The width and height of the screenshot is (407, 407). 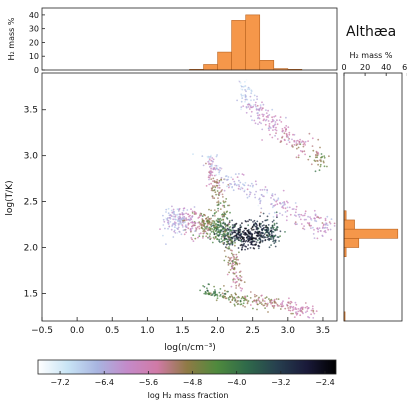 I want to click on main-xtick-label: 1.0, so click(x=147, y=331).